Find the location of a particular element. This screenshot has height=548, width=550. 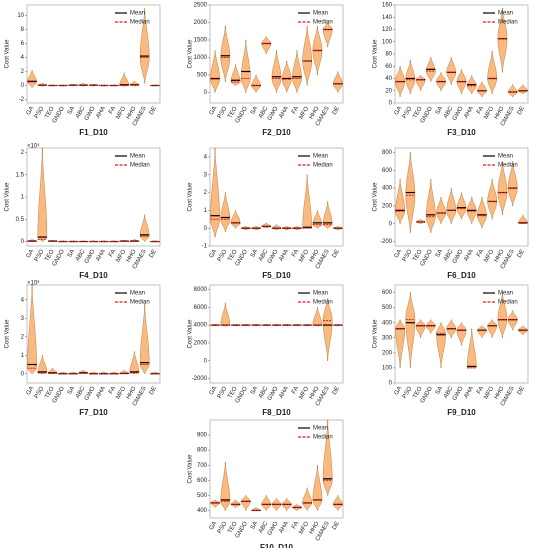

y-tick-label: 900 is located at coordinates (202, 436).